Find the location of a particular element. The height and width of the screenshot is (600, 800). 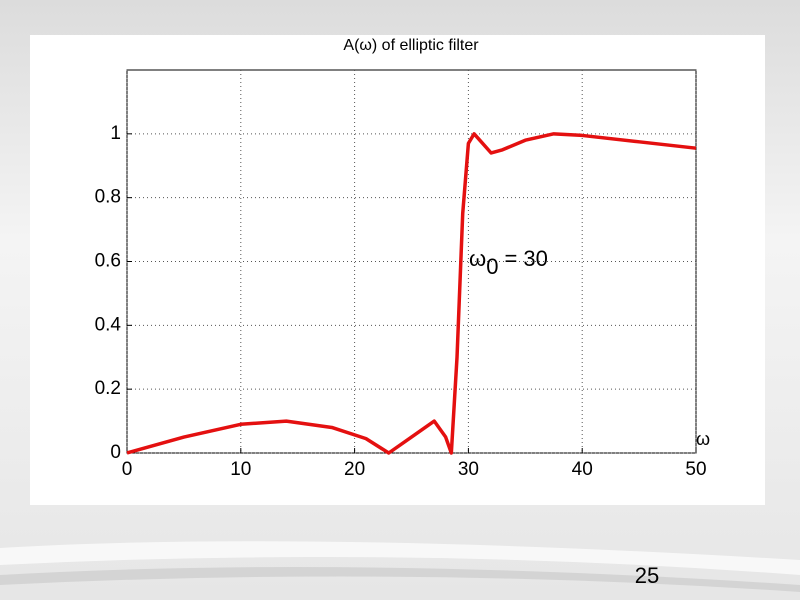

y-tick-label: 1 is located at coordinates (115, 133).